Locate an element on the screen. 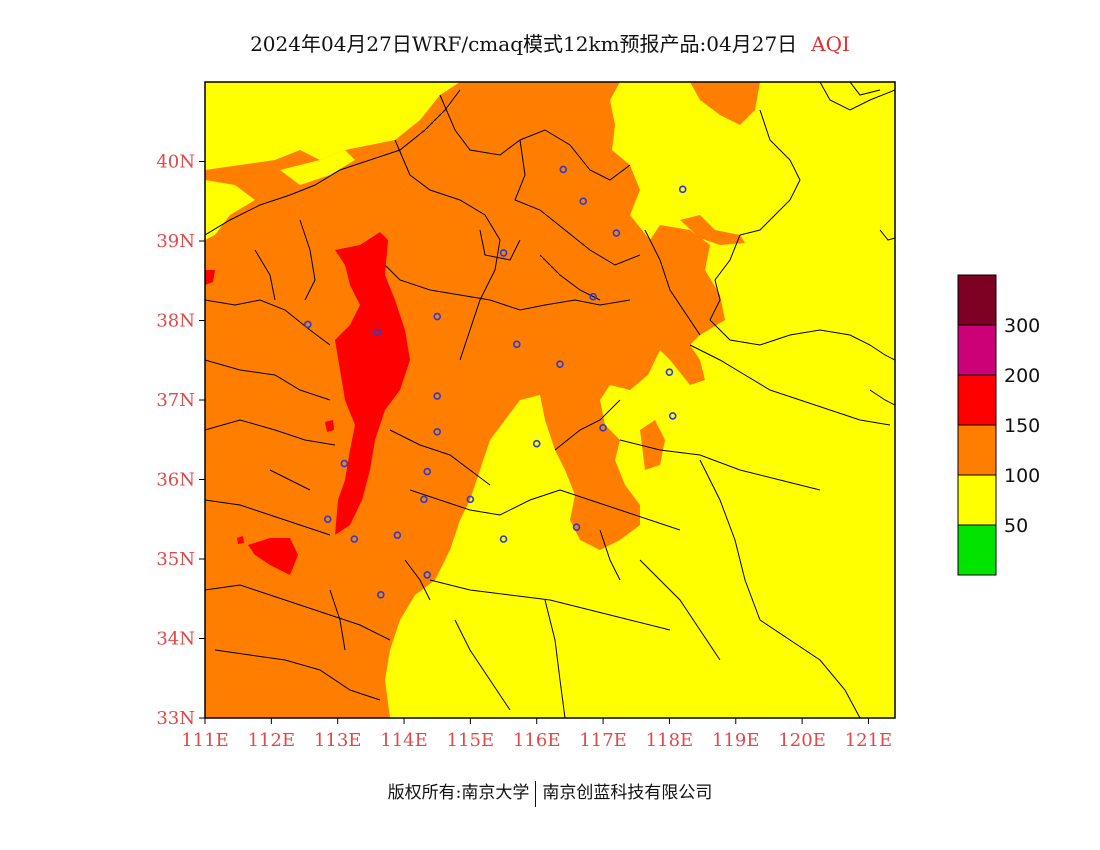  footer: 版权所有:南京大学 南京创蓝科技有限公司 is located at coordinates (550, 792).